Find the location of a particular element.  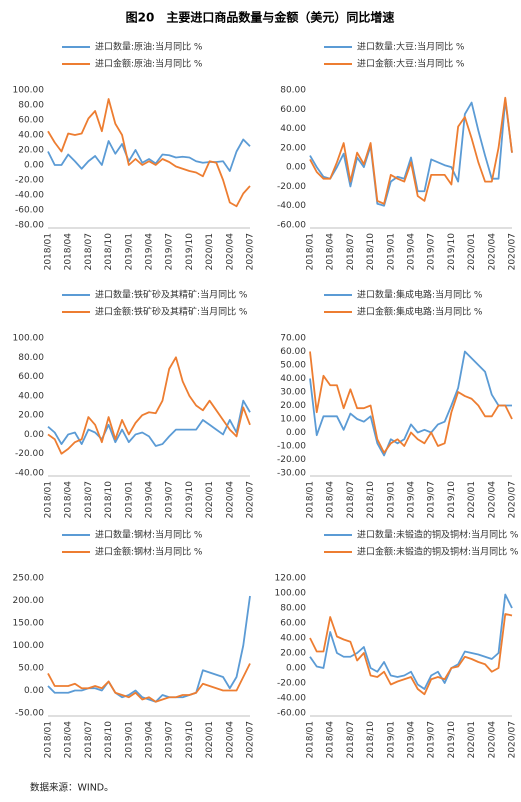

legend-label: 进口金额:原油:当月同比 % is located at coordinates (149, 64).